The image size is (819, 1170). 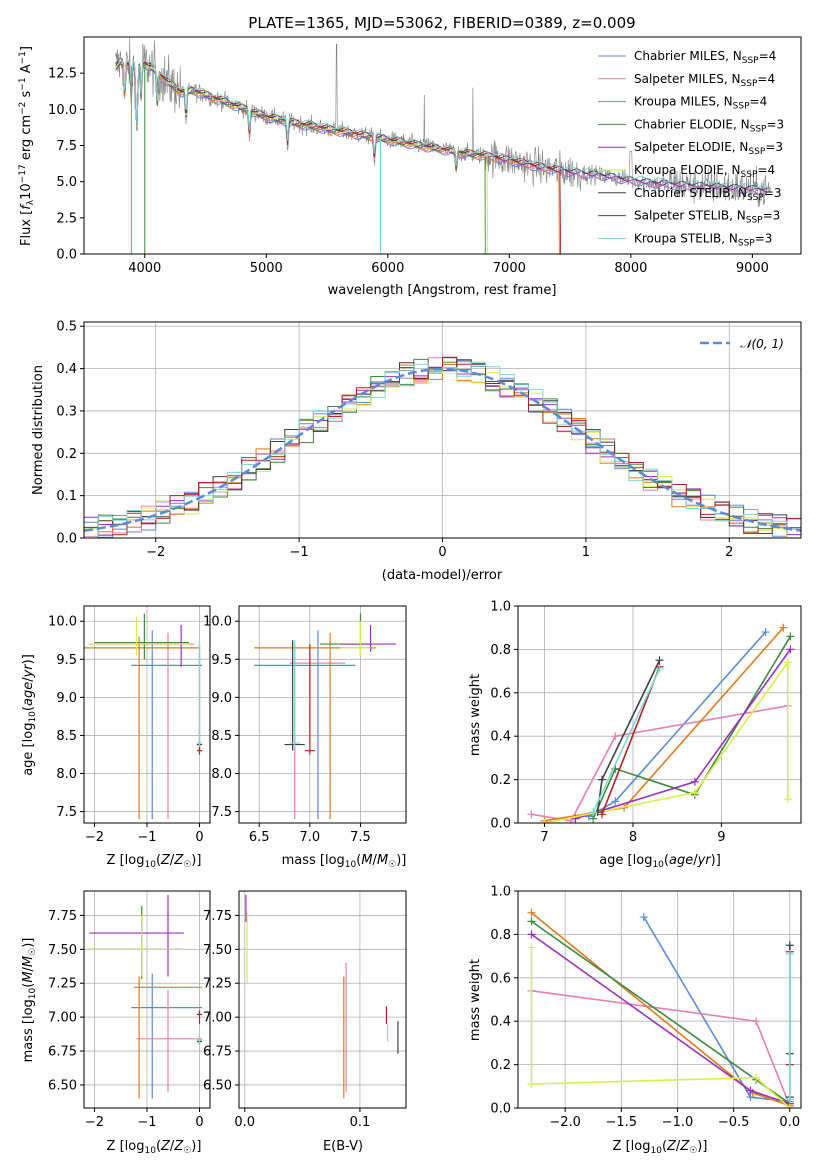 What do you see at coordinates (704, 171) in the screenshot?
I see `legend-entry: Kroupa ELODIE, NSSP=4` at bounding box center [704, 171].